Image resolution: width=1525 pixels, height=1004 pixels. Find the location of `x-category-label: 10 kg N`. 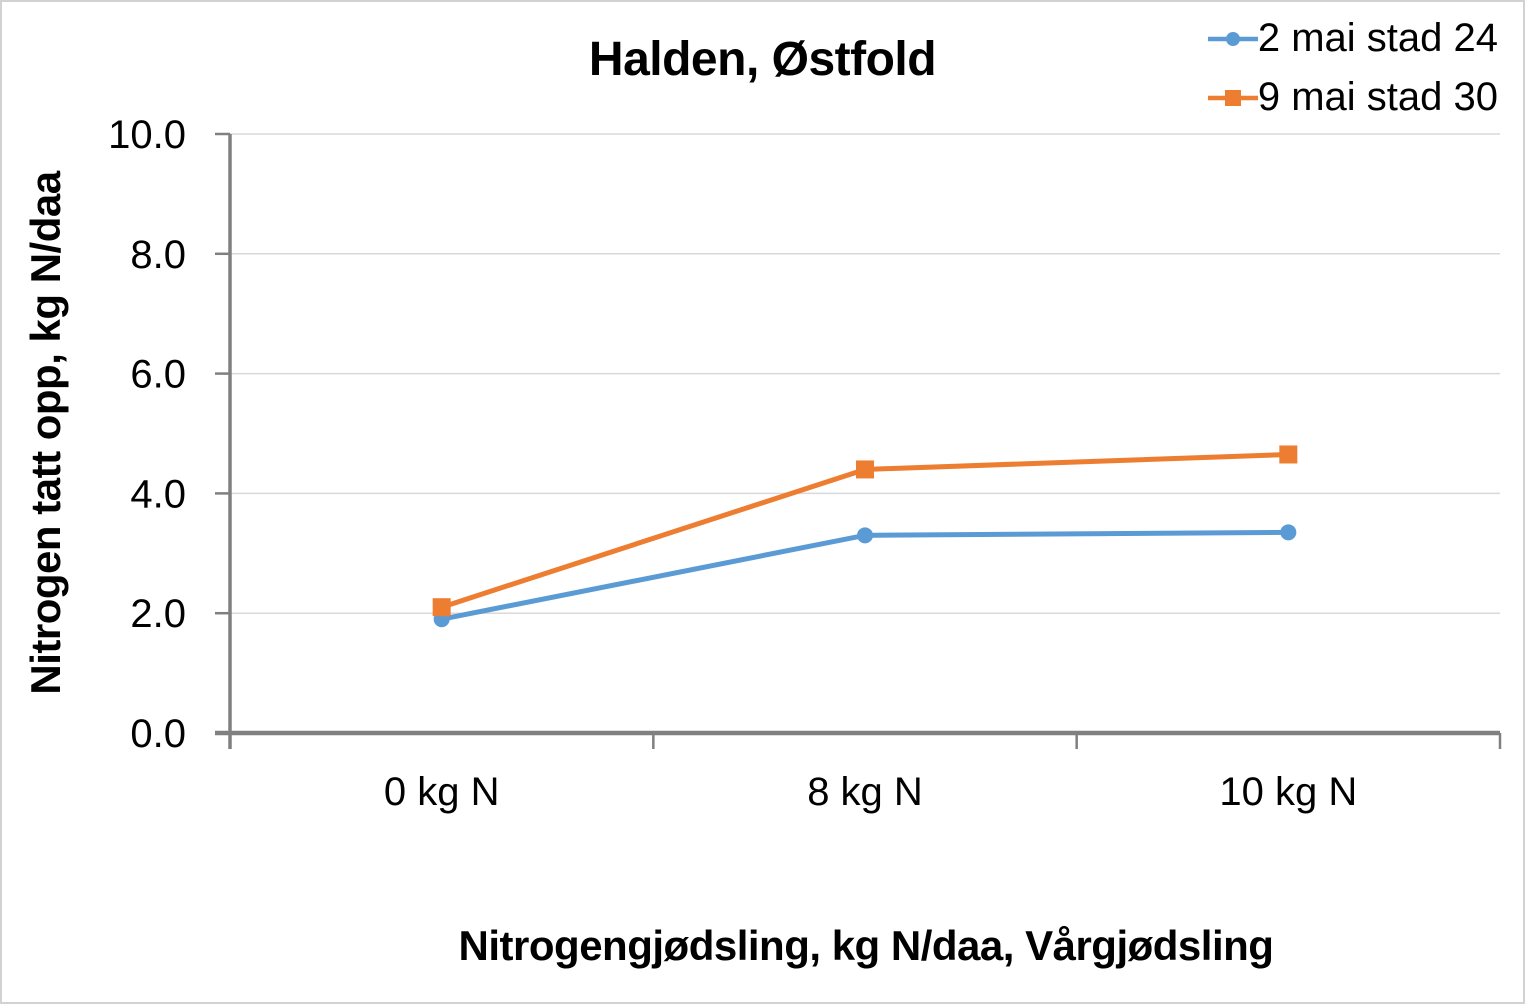

x-category-label: 10 kg N is located at coordinates (1288, 792).